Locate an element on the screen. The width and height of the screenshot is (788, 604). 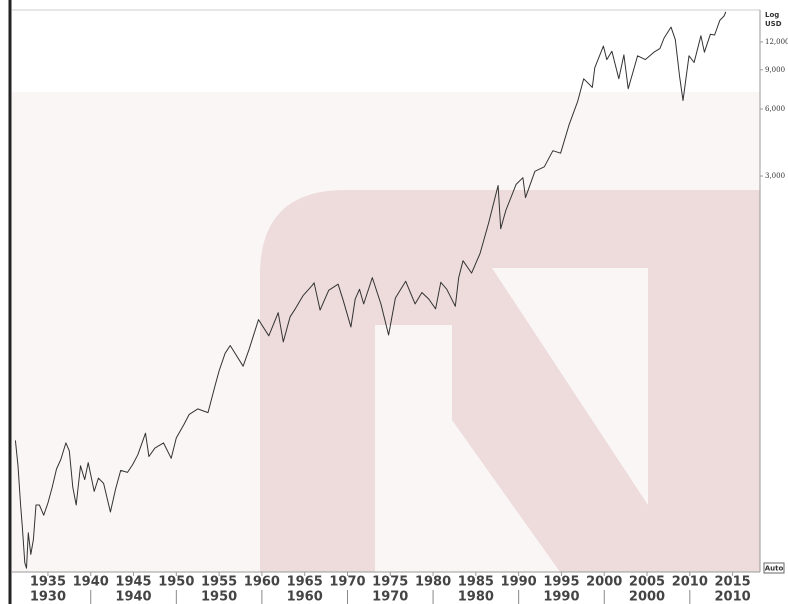
decade-label: 1930 is located at coordinates (48, 597).